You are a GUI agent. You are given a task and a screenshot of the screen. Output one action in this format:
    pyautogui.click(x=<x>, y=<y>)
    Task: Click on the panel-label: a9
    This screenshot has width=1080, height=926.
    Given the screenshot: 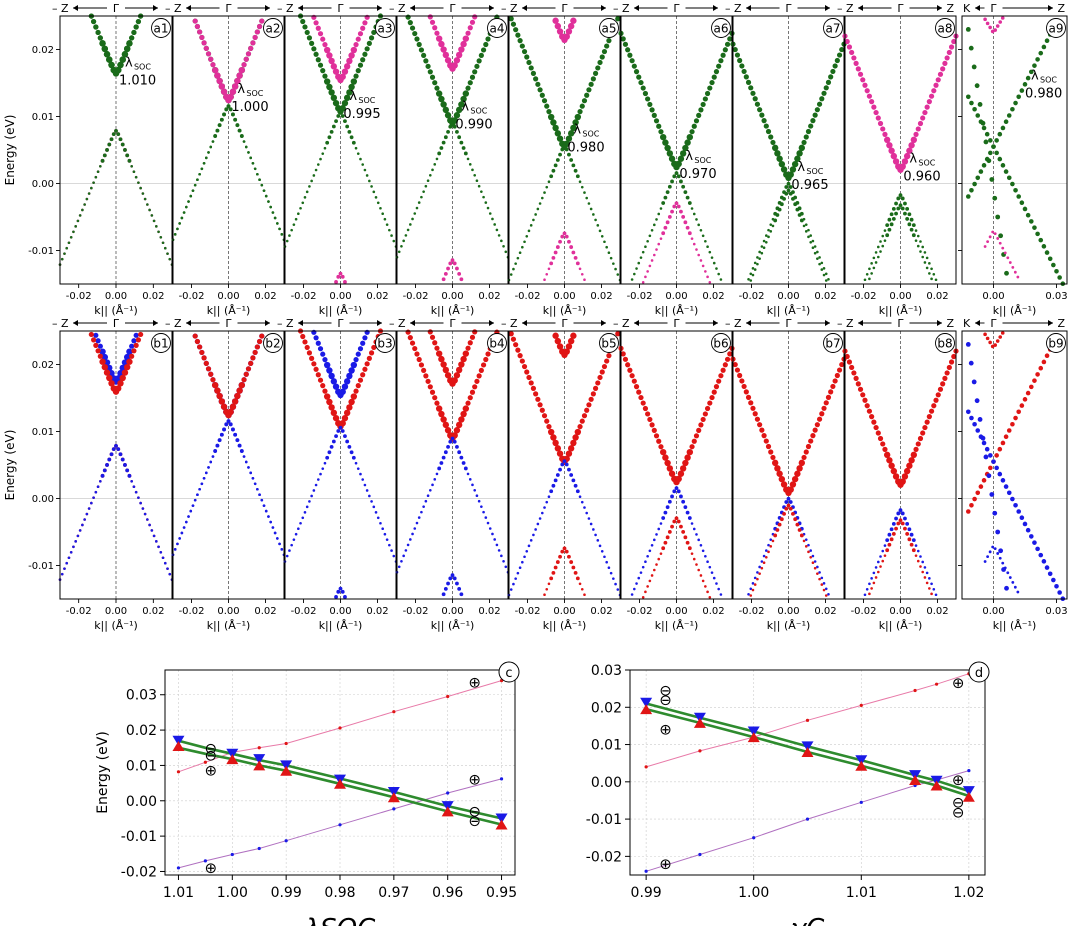 What is the action you would take?
    pyautogui.click(x=1056, y=29)
    